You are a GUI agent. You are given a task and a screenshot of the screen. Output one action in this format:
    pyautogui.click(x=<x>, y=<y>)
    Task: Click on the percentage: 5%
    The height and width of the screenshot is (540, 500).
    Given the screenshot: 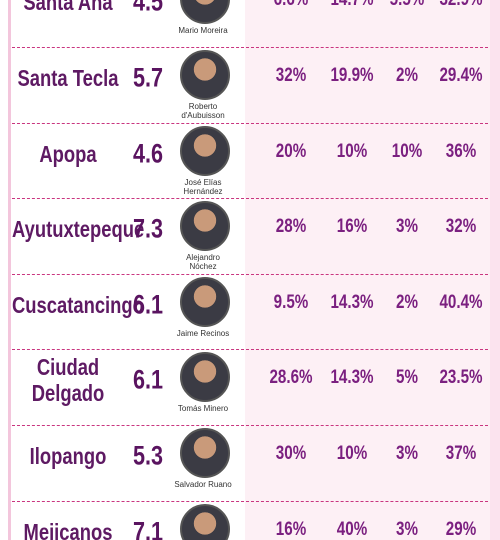 What is the action you would take?
    pyautogui.click(x=407, y=378)
    